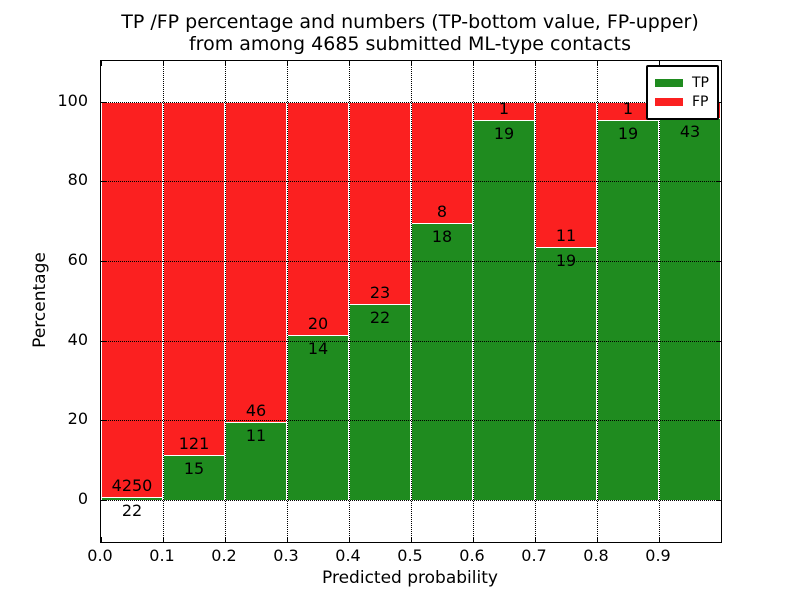  Describe the element at coordinates (700, 102) in the screenshot. I see `legend-label: FP` at that location.